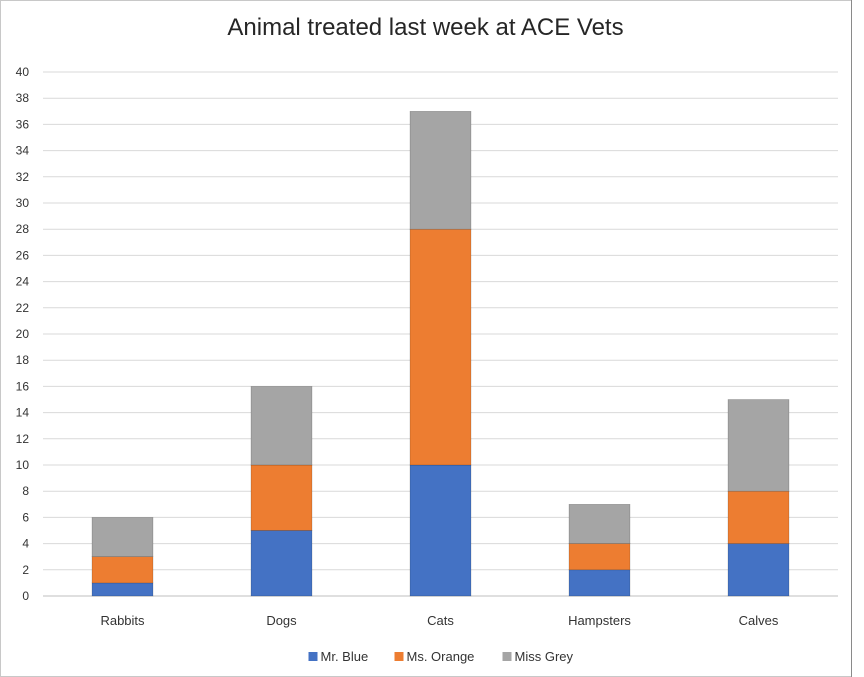 This screenshot has height=677, width=864. Describe the element at coordinates (25, 491) in the screenshot. I see `y-tick-label: 8` at that location.